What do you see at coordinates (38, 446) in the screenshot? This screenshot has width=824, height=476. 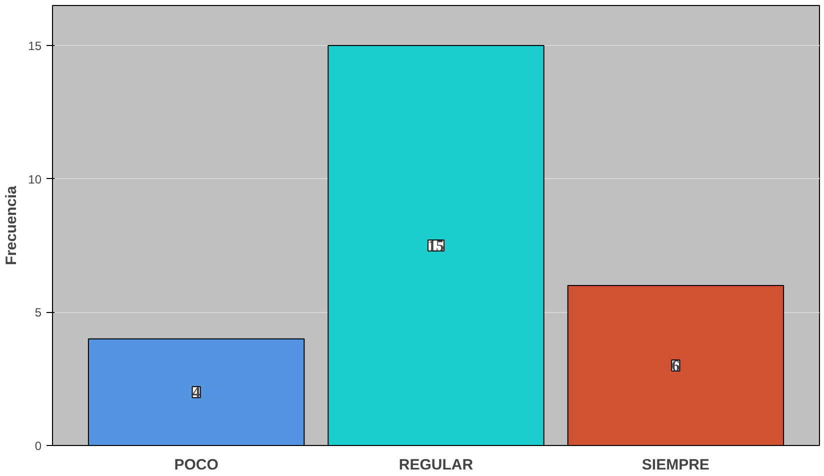 I see `y-tick-label: 0` at bounding box center [38, 446].